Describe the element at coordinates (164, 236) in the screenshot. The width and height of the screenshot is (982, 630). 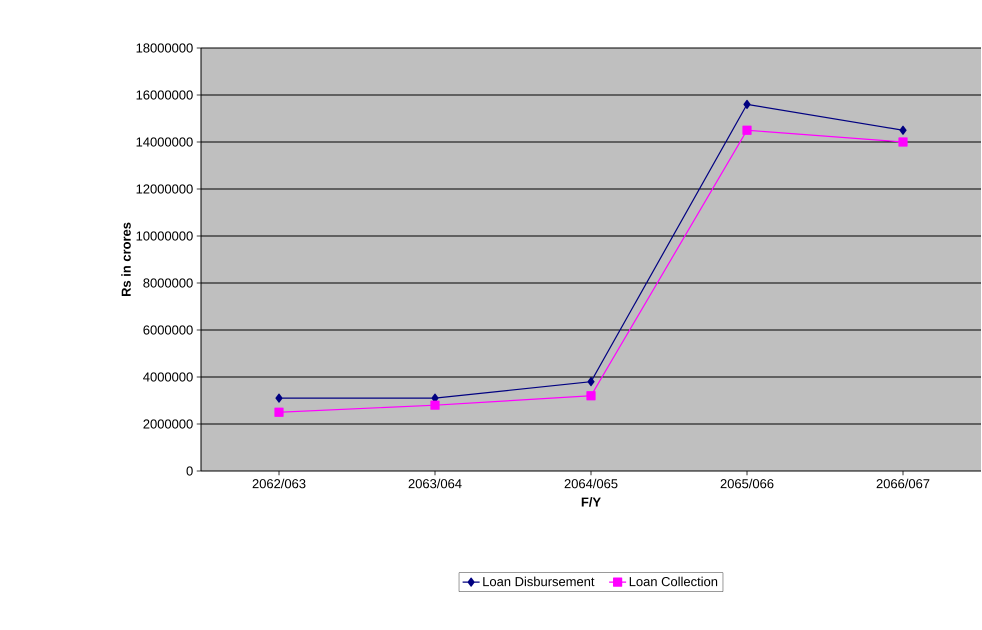
I see `y-tick-label: 10000000` at that location.